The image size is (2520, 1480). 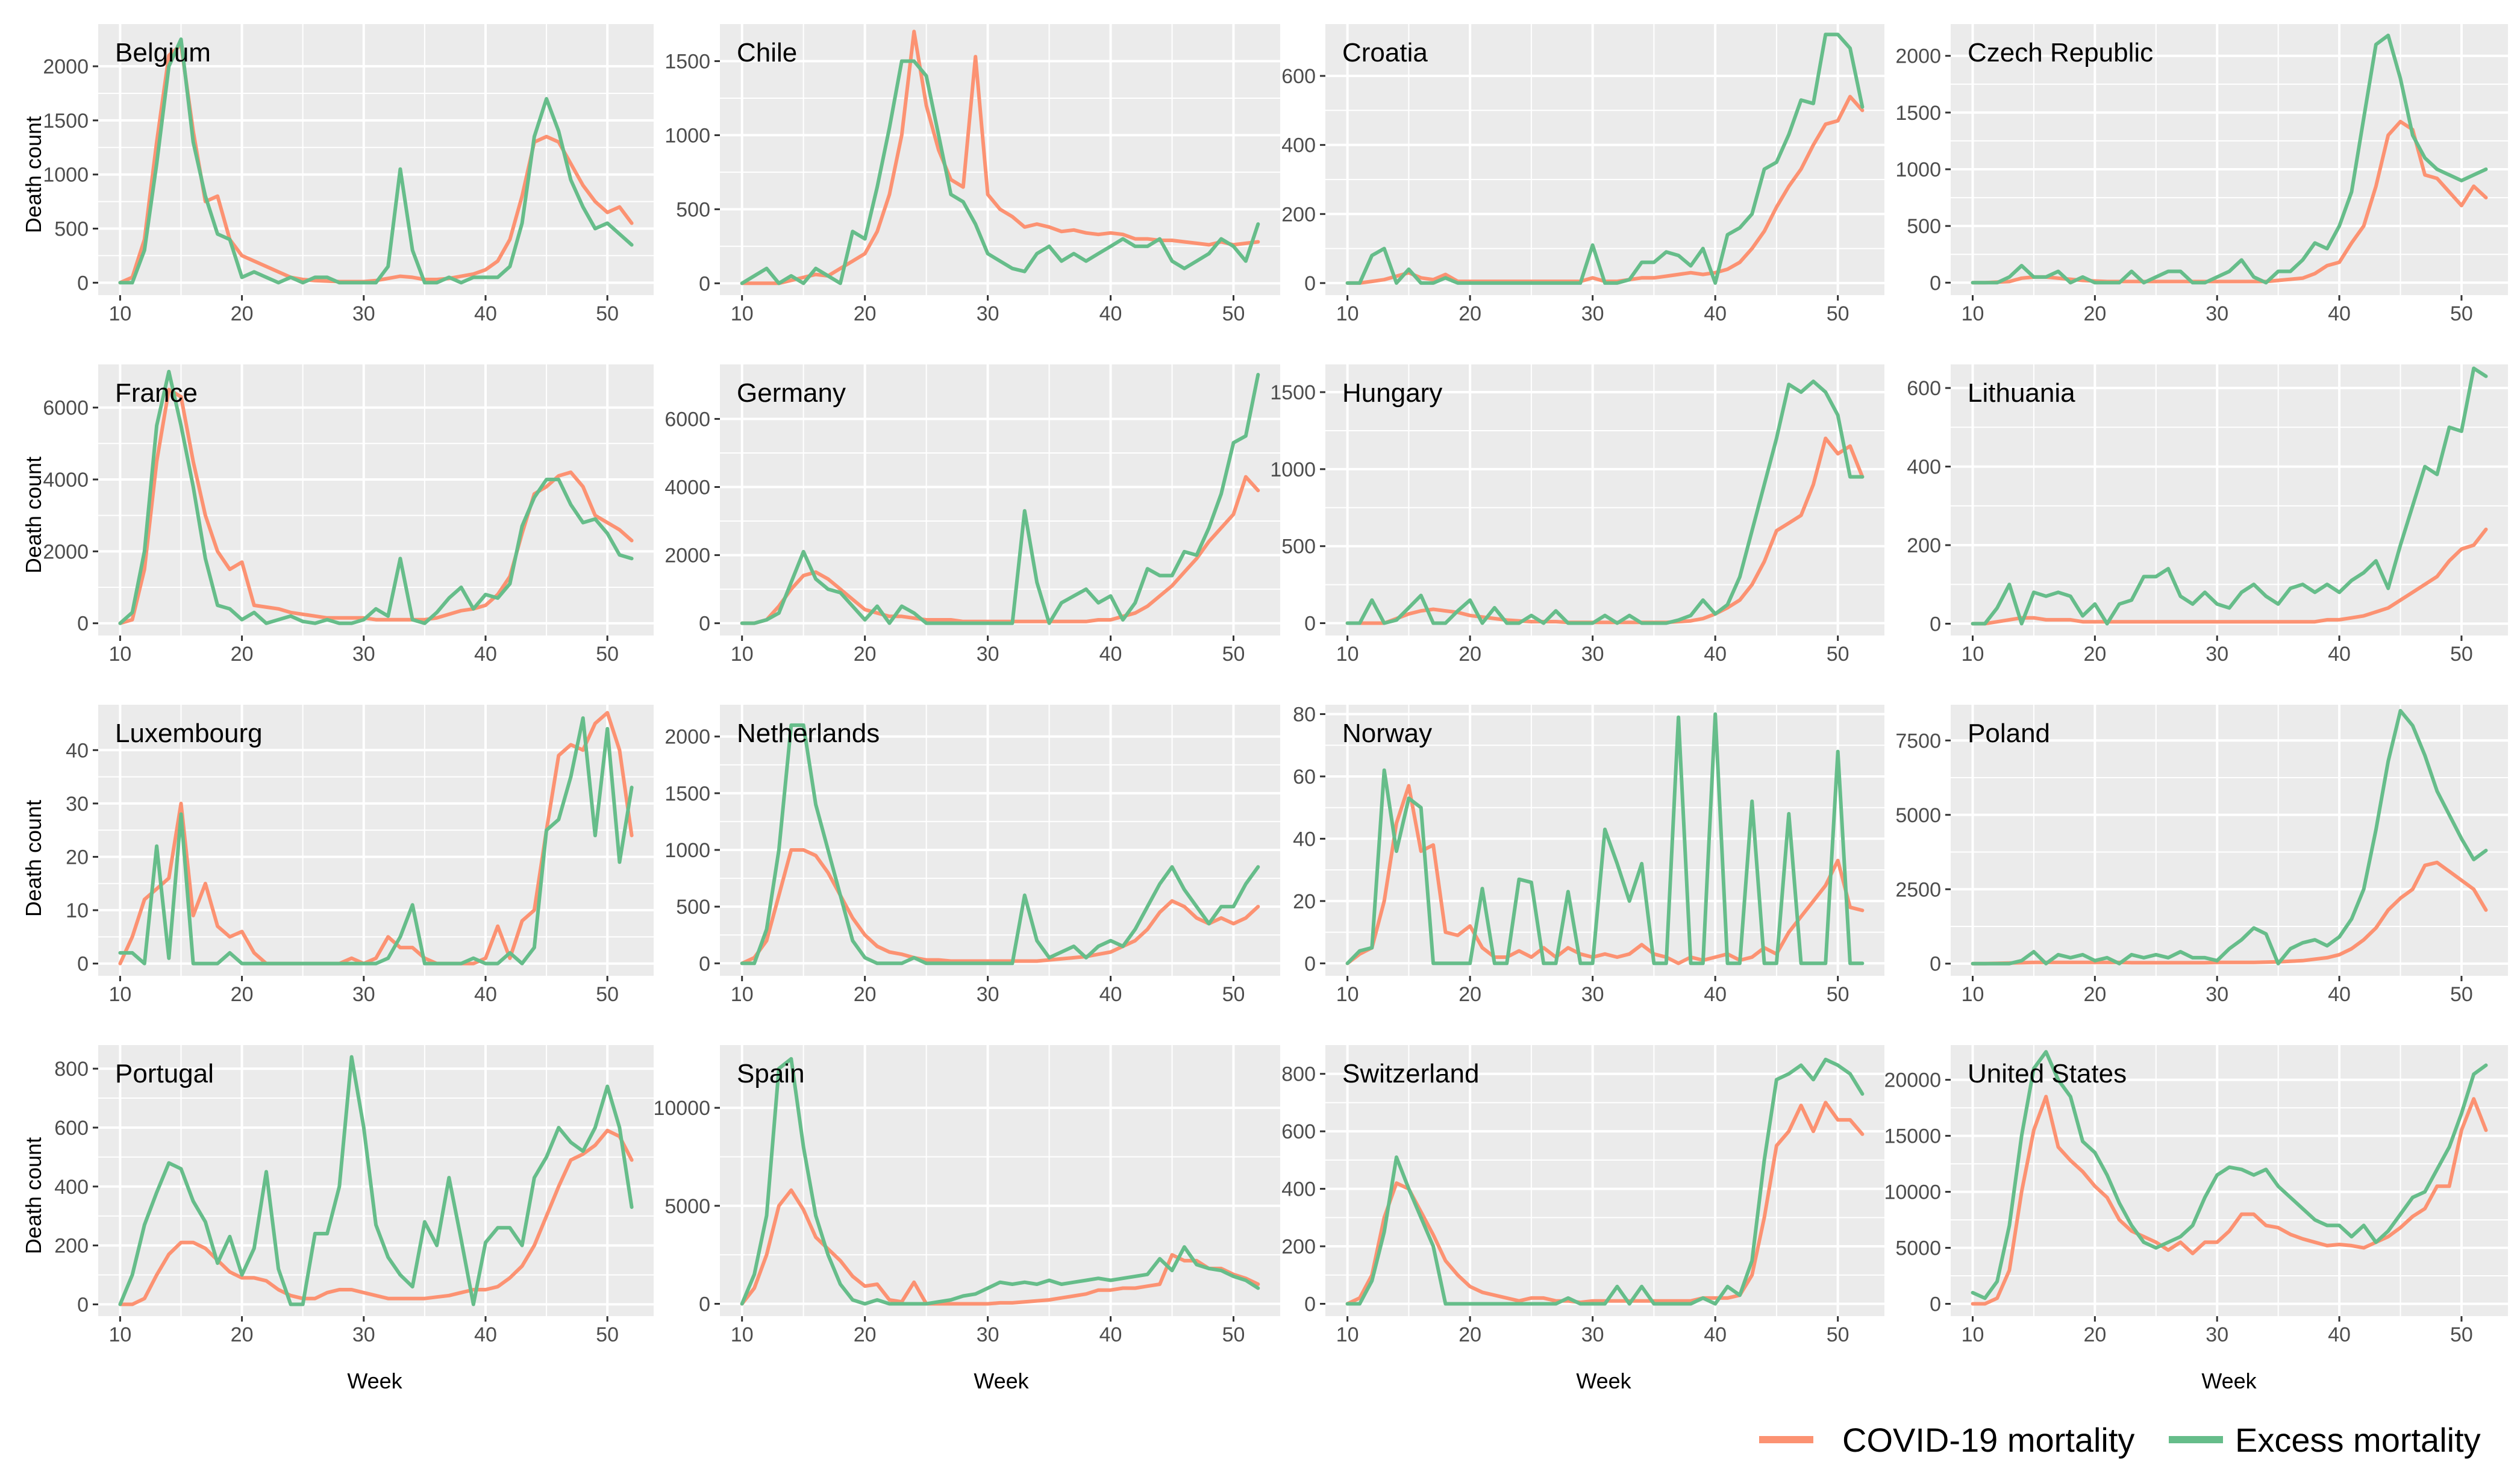 What do you see at coordinates (163, 53) in the screenshot?
I see `panel-title-belgium: Belgium` at bounding box center [163, 53].